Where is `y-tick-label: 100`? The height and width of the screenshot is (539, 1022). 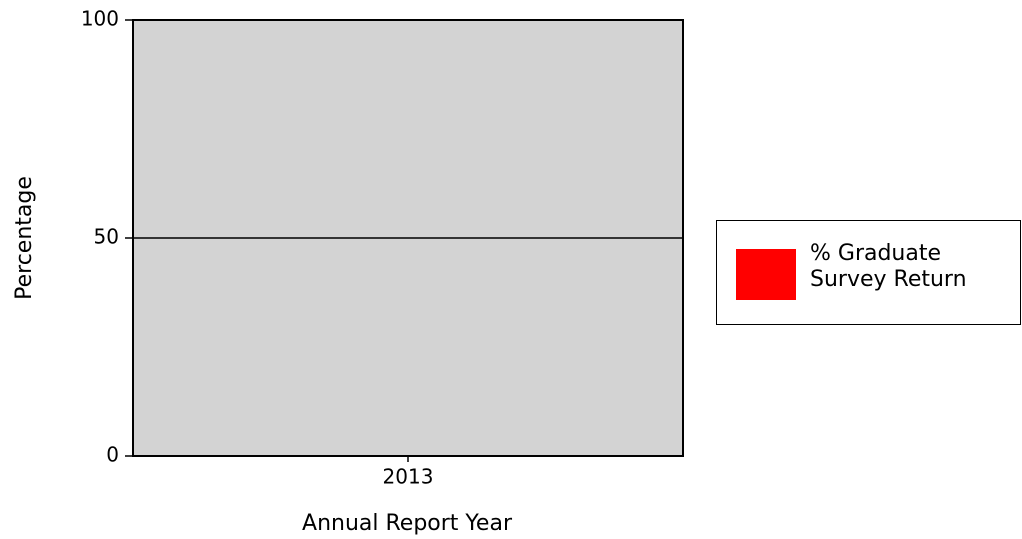
y-tick-label: 100 is located at coordinates (100, 19).